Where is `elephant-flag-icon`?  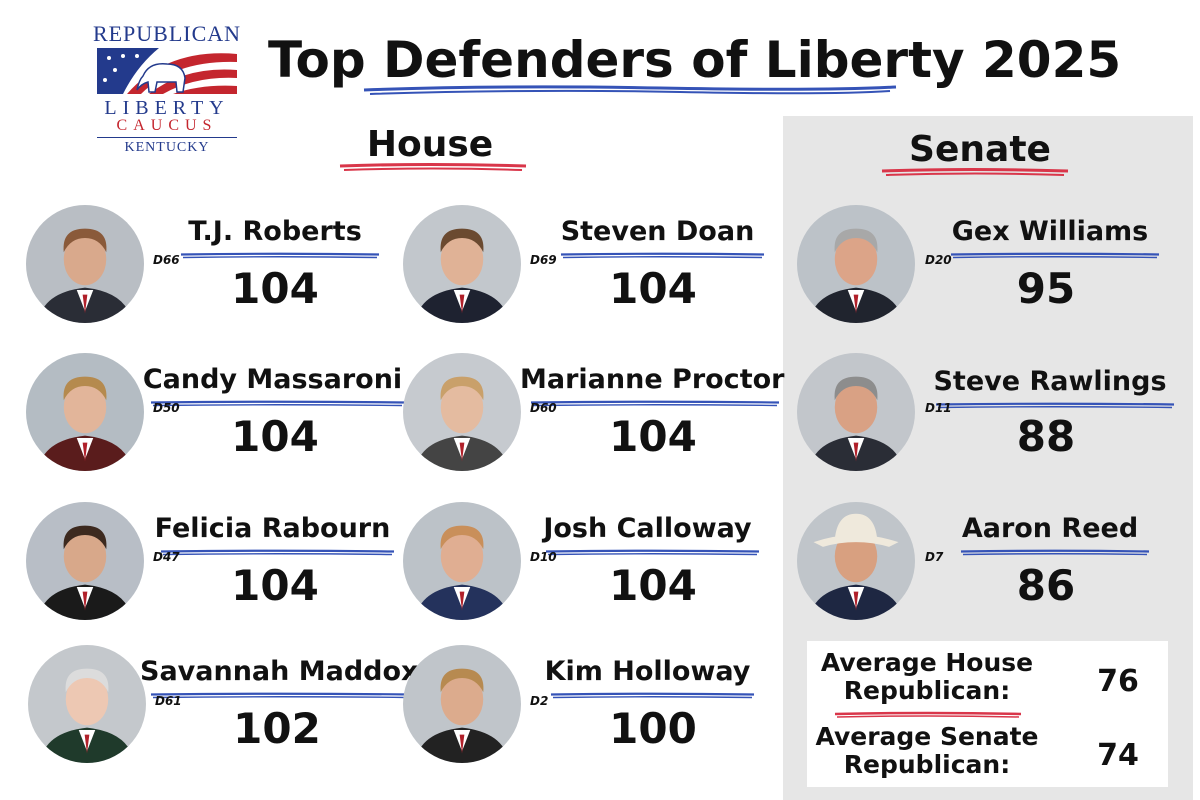
elephant-flag-icon is located at coordinates (167, 72).